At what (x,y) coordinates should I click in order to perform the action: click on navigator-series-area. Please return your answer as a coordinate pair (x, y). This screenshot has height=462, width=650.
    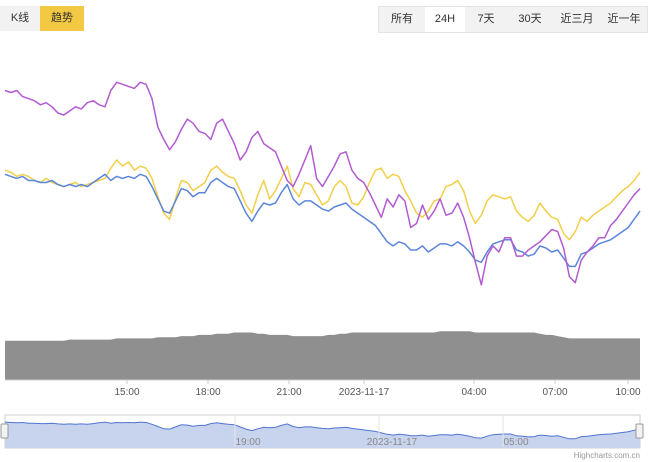
    Looking at the image, I should click on (322, 435).